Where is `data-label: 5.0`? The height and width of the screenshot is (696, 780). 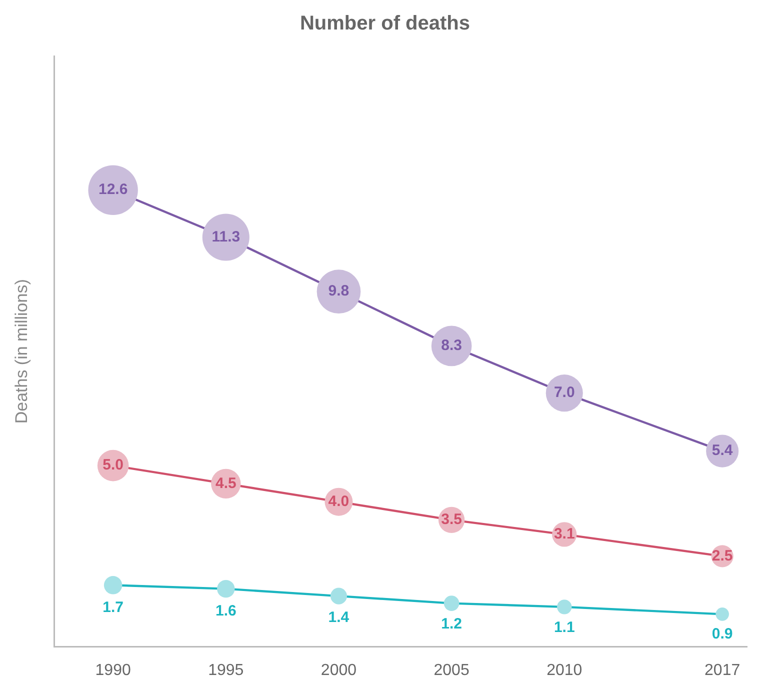 data-label: 5.0 is located at coordinates (113, 465).